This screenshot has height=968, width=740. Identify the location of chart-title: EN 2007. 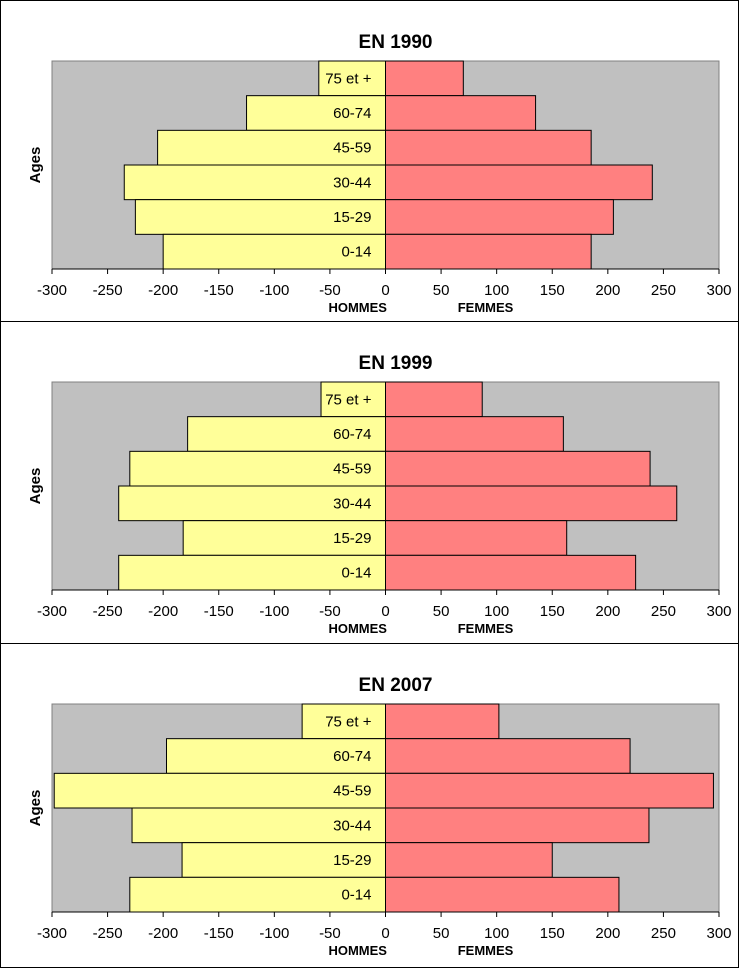
(396, 685).